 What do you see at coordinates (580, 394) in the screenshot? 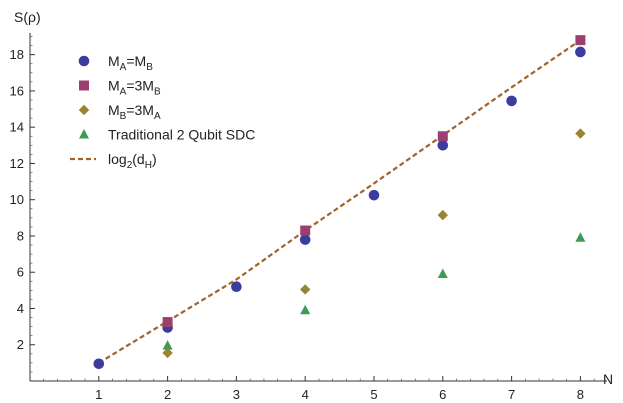
I see `x-tick-label: 8` at bounding box center [580, 394].